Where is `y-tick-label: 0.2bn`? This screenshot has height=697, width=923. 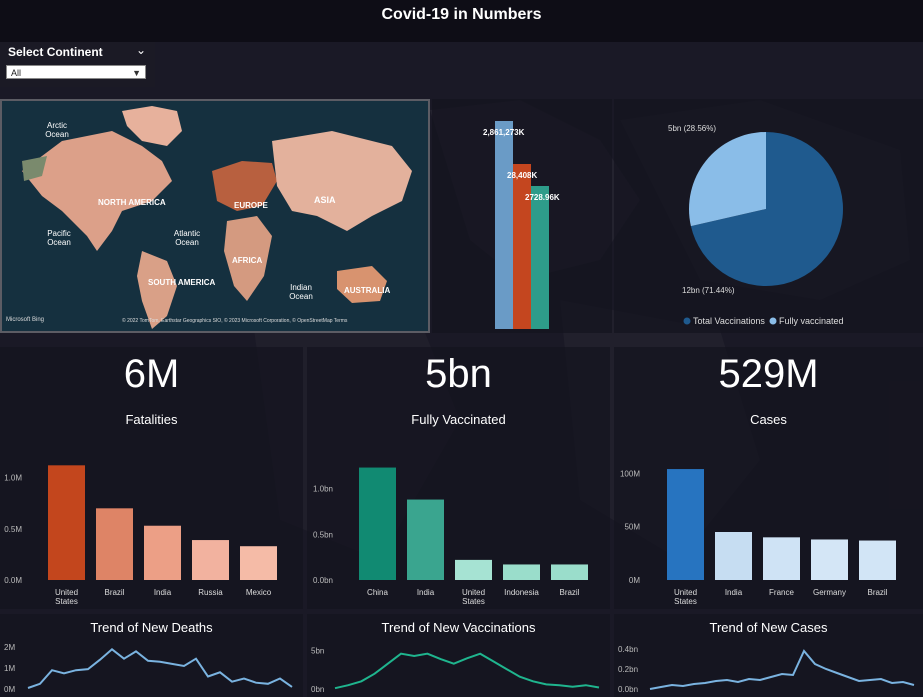 y-tick-label: 0.2bn is located at coordinates (628, 669).